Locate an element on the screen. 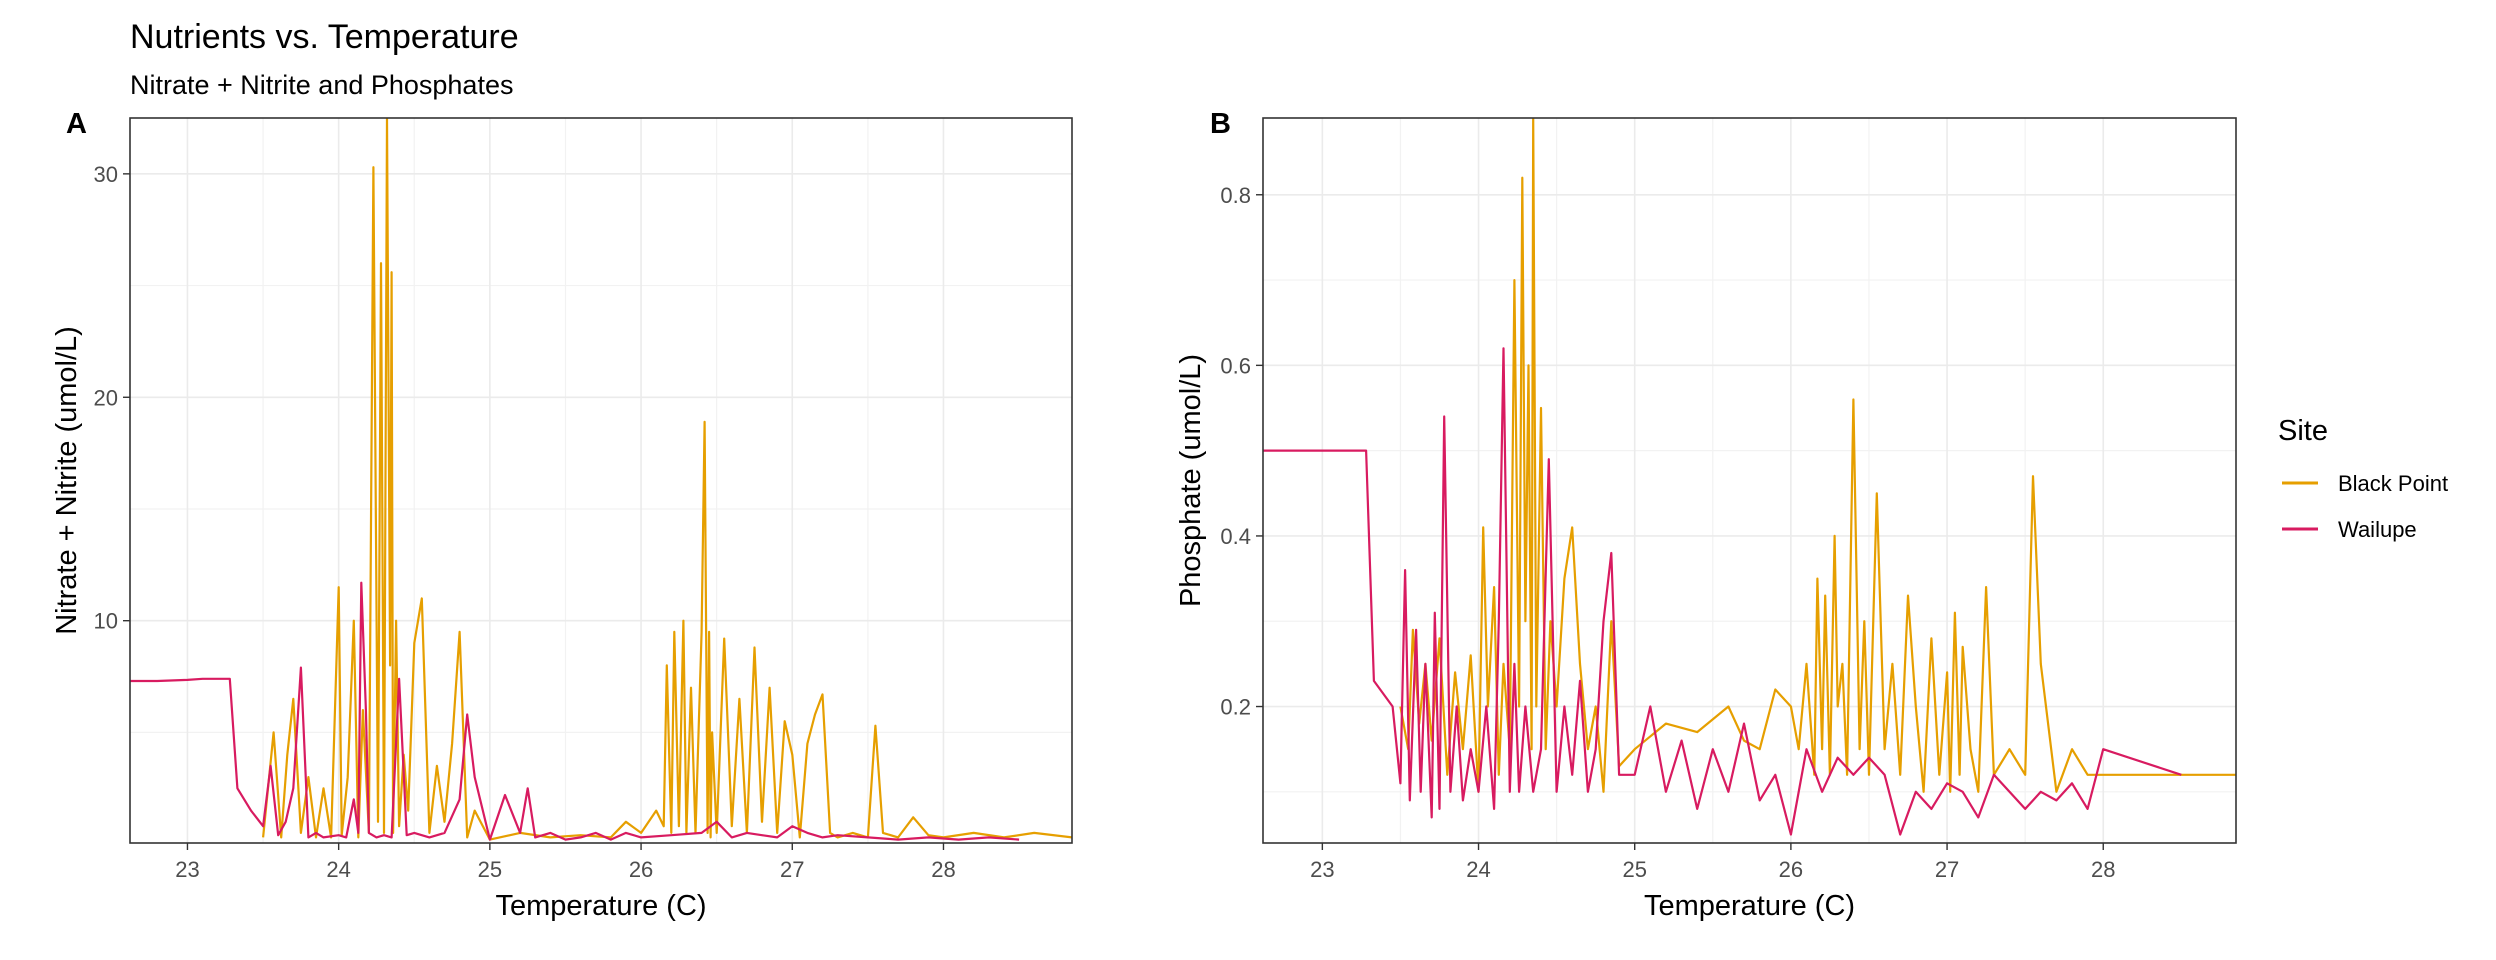  panel-b-x-axis-title: Temperature (C) is located at coordinates (1749, 906).